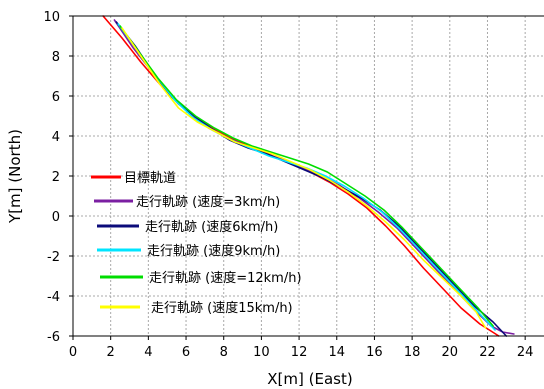 The width and height of the screenshot is (544, 389). I want to click on x-tick-label: 2, so click(111, 352).